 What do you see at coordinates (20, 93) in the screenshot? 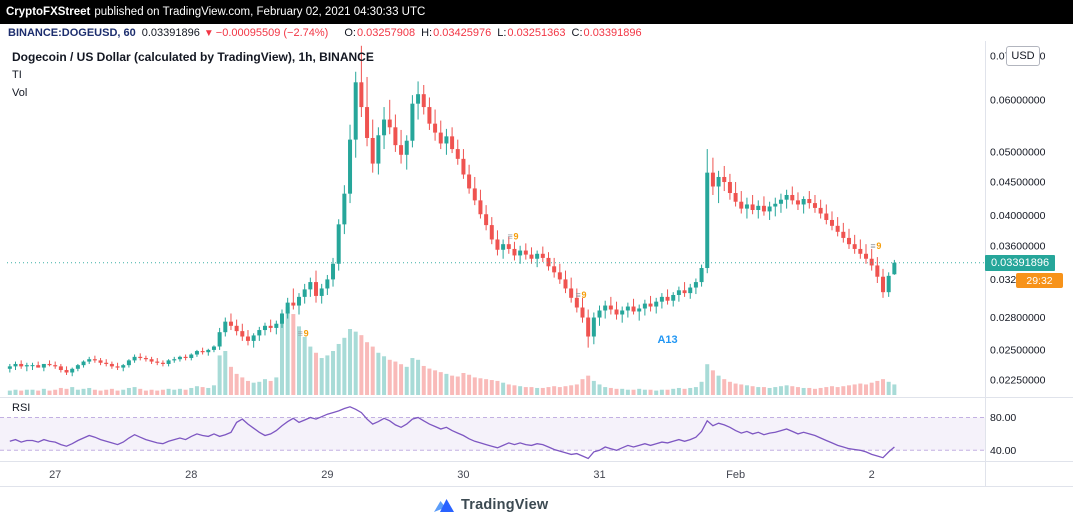
I see `indicator-label-vol: Vol` at bounding box center [20, 93].